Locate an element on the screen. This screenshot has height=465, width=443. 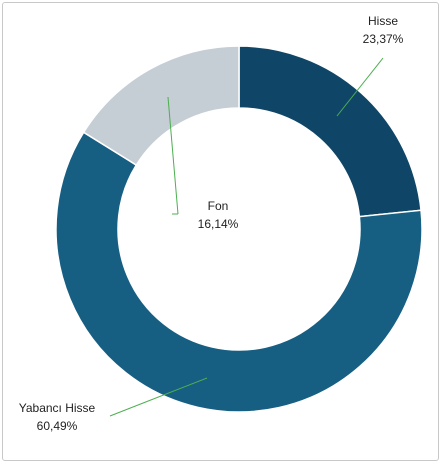
slice-value-label: 16,14% is located at coordinates (218, 224).